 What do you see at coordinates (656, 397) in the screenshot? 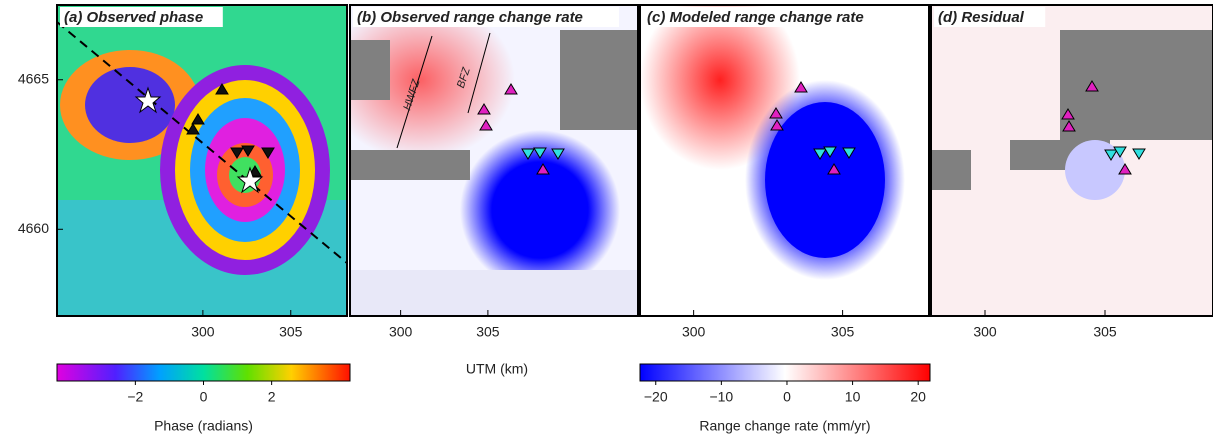
I see `colorbar-tick-label: −20` at bounding box center [656, 397].